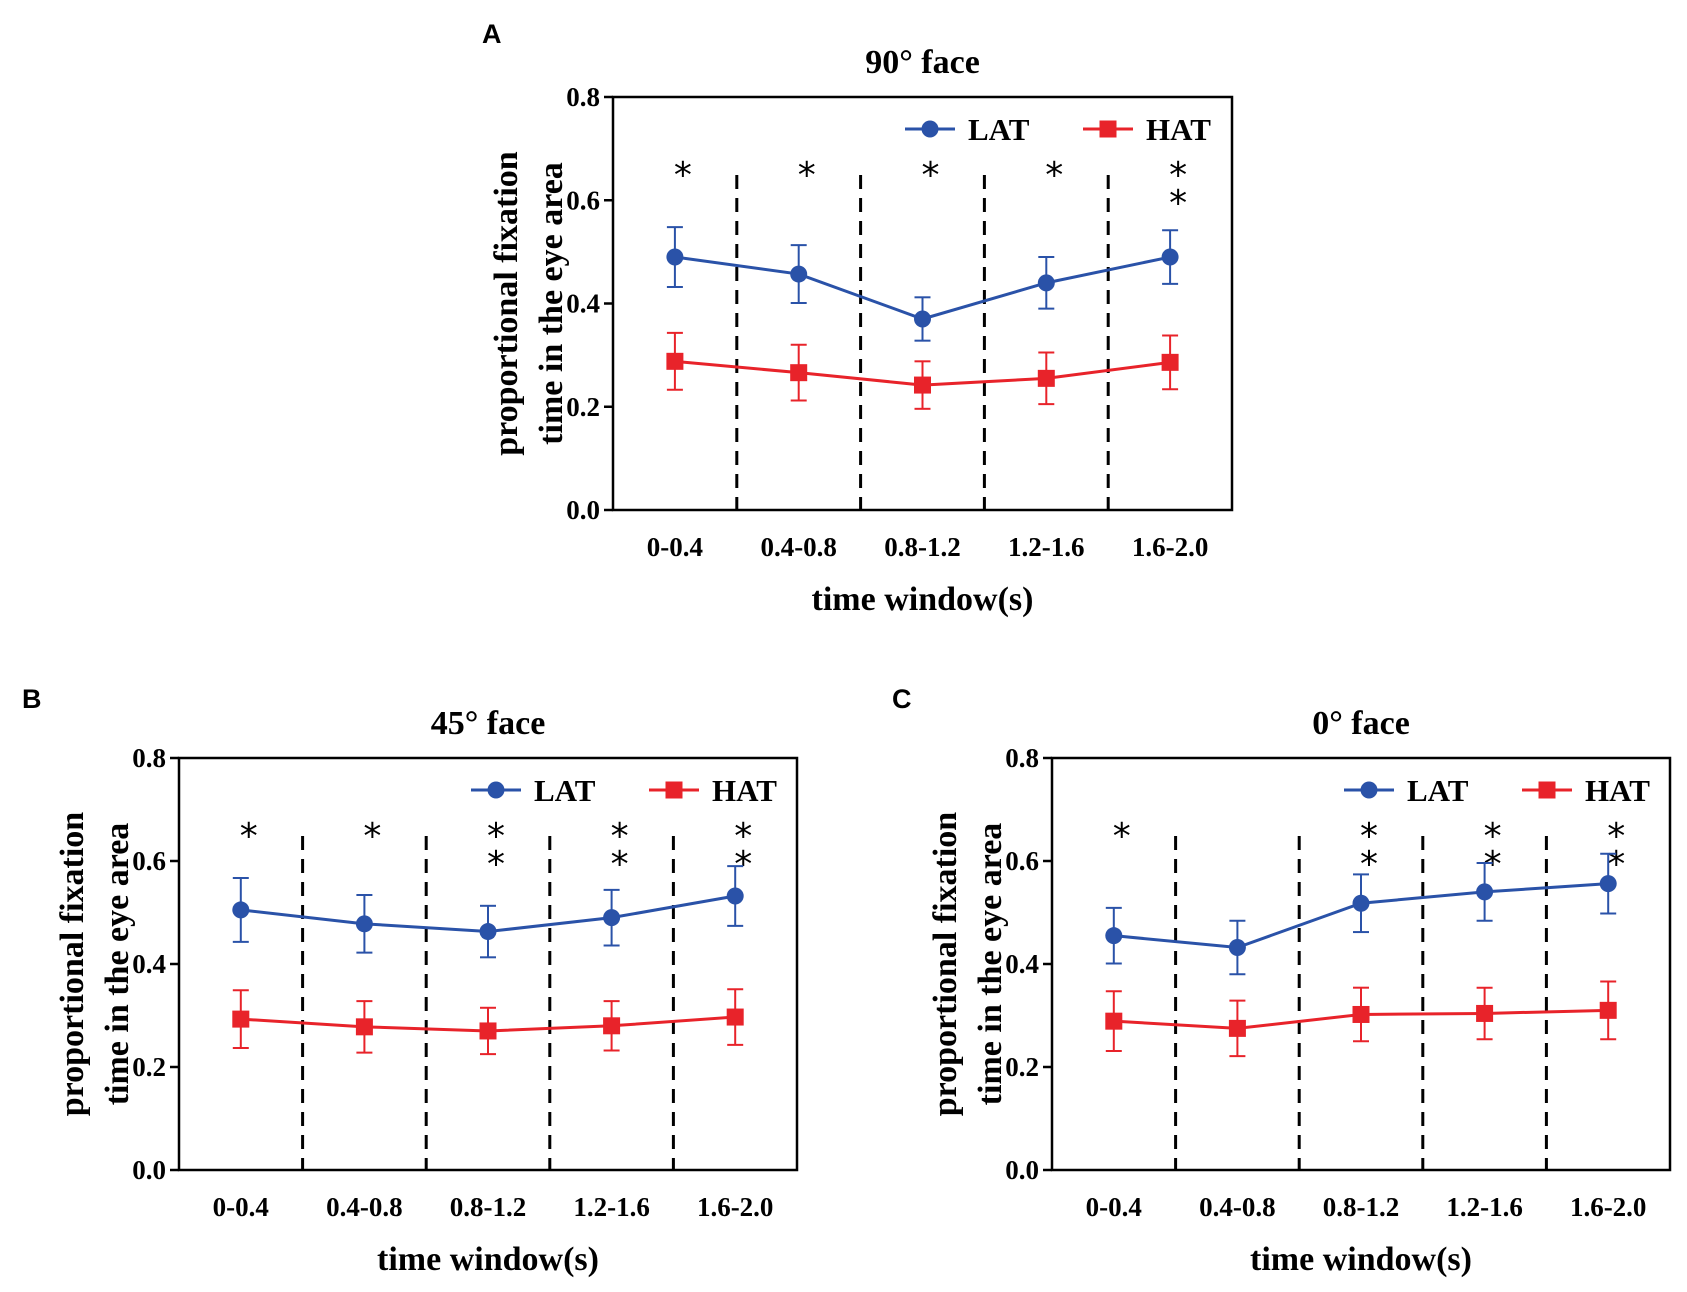 The image size is (1687, 1292). Describe the element at coordinates (902, 699) in the screenshot. I see `panel-letter: C` at that location.